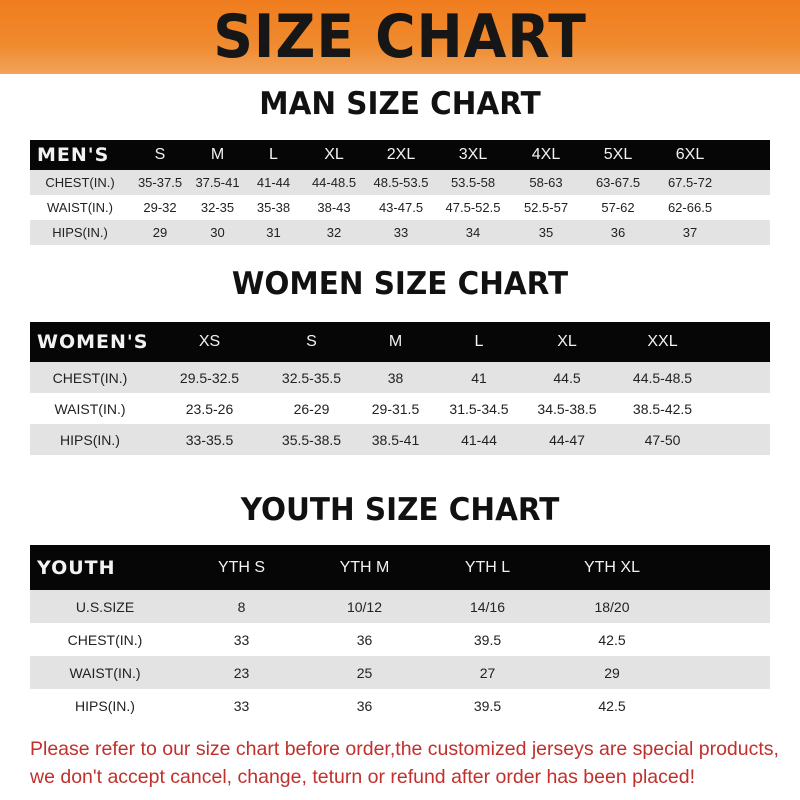 The height and width of the screenshot is (800, 800). I want to click on measurement-cell: 37, so click(690, 232).